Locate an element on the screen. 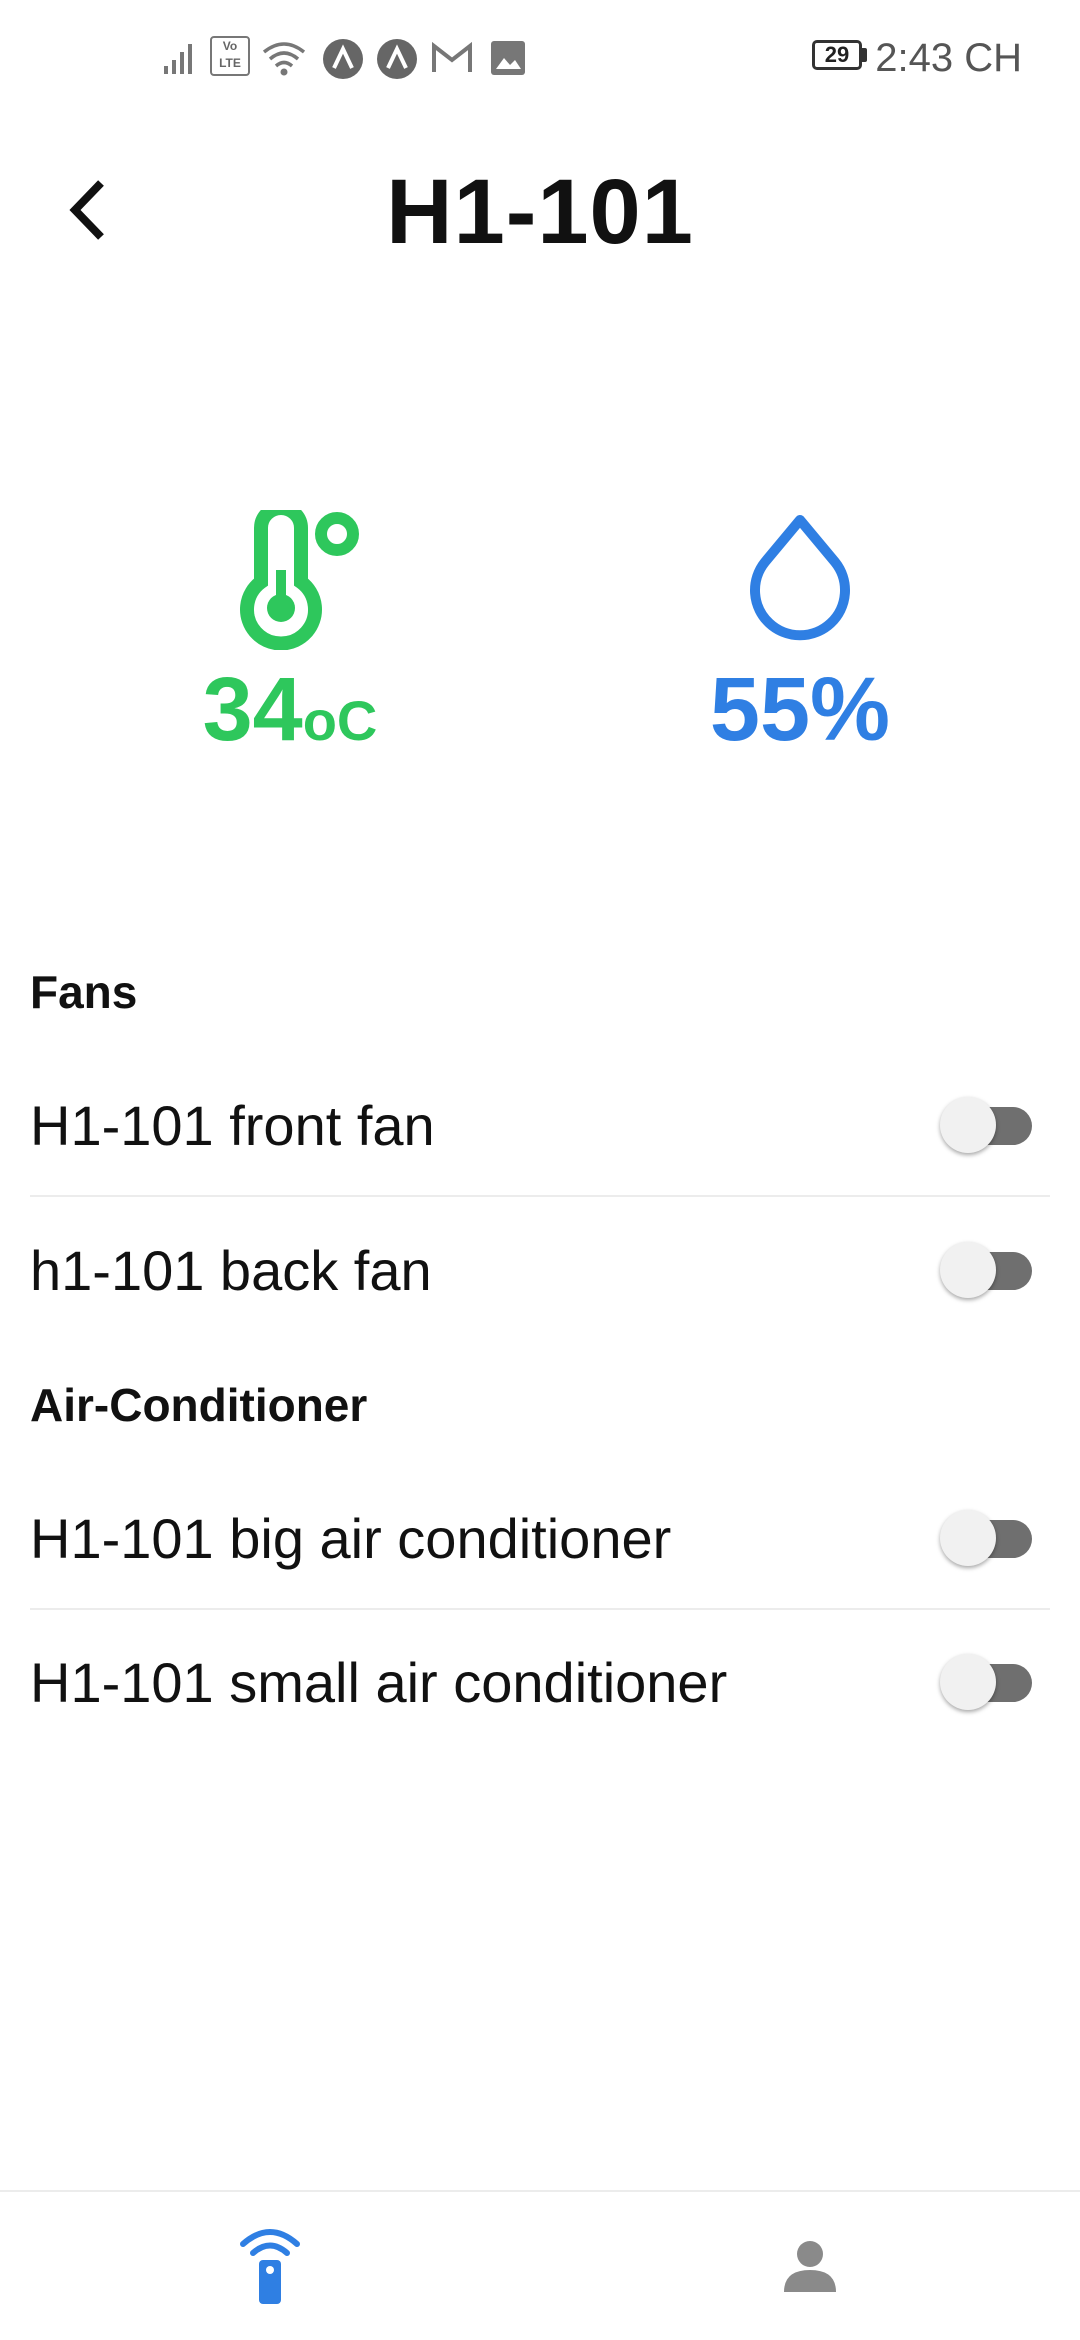  bottom-nav is located at coordinates (540, 2265).